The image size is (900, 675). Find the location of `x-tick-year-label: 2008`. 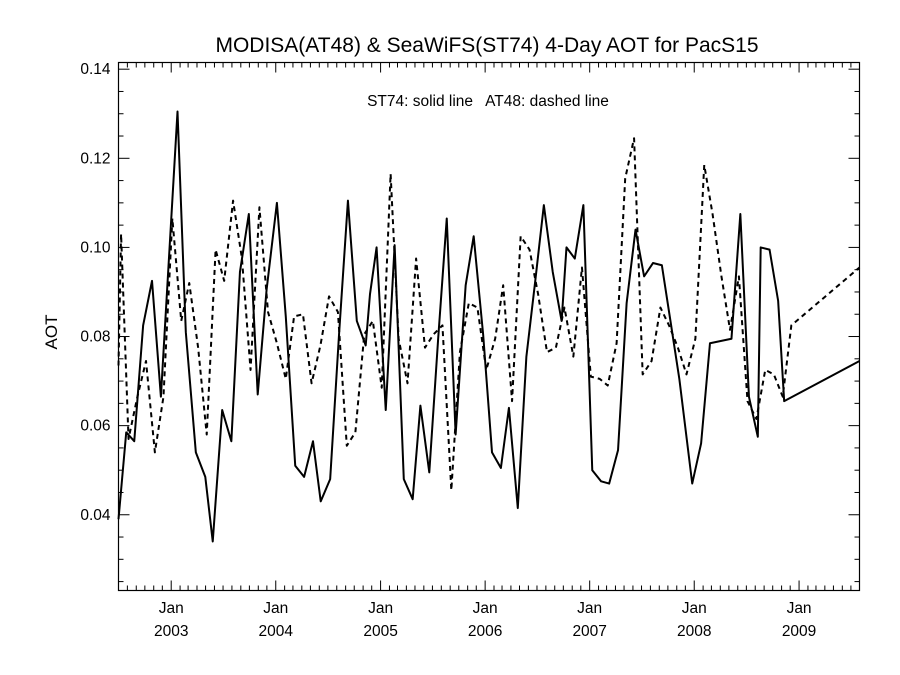

x-tick-year-label: 2008 is located at coordinates (694, 631).